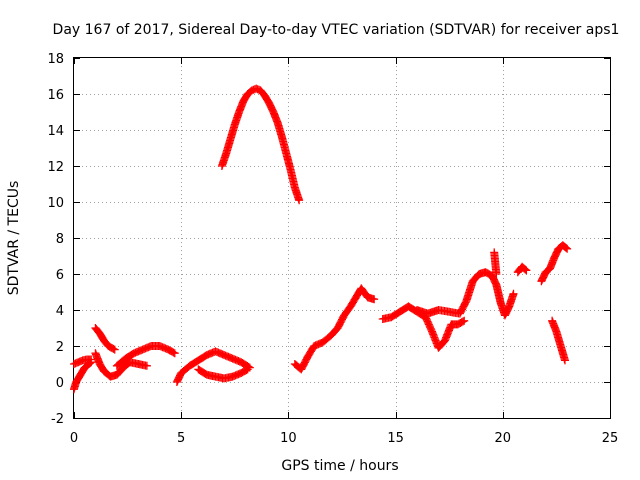 The image size is (640, 480). What do you see at coordinates (465, 294) in the screenshot?
I see `series-arc-k` at bounding box center [465, 294].